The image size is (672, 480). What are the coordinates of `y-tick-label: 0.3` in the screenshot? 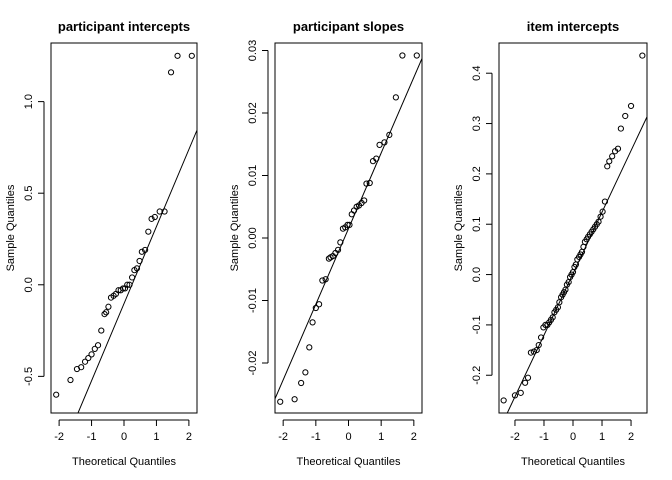 It's located at (477, 123).